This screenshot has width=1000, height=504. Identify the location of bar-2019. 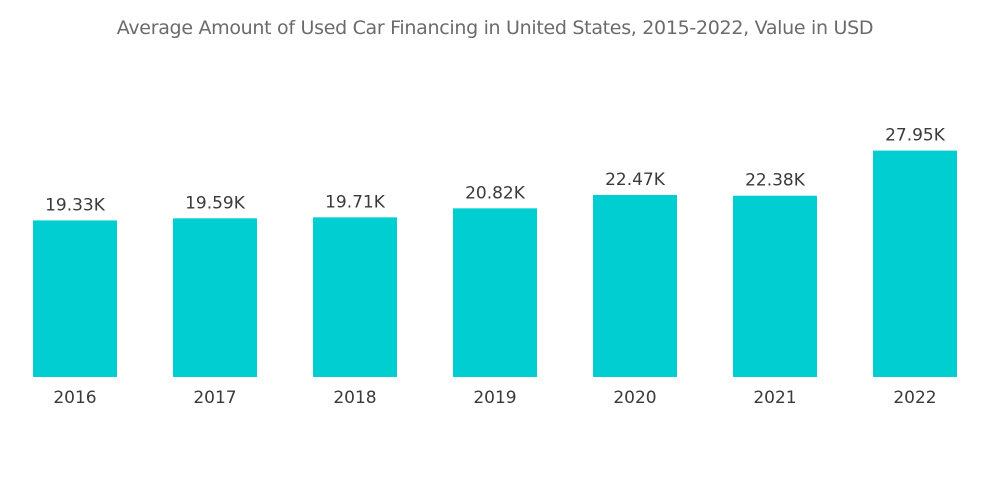
(495, 292).